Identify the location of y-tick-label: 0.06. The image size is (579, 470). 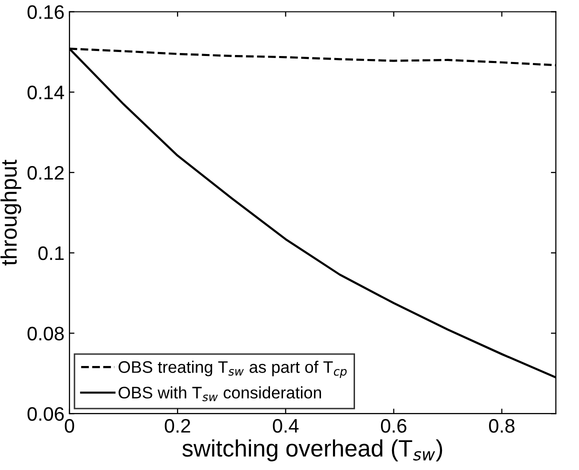
(46, 414).